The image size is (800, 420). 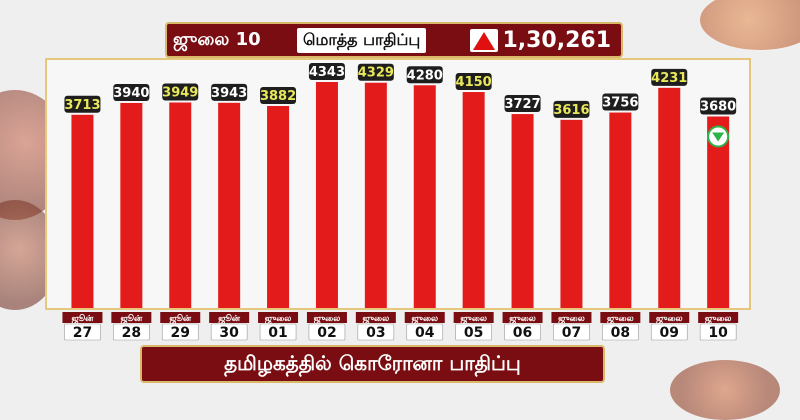 I want to click on day-label: 03, so click(x=375, y=333).